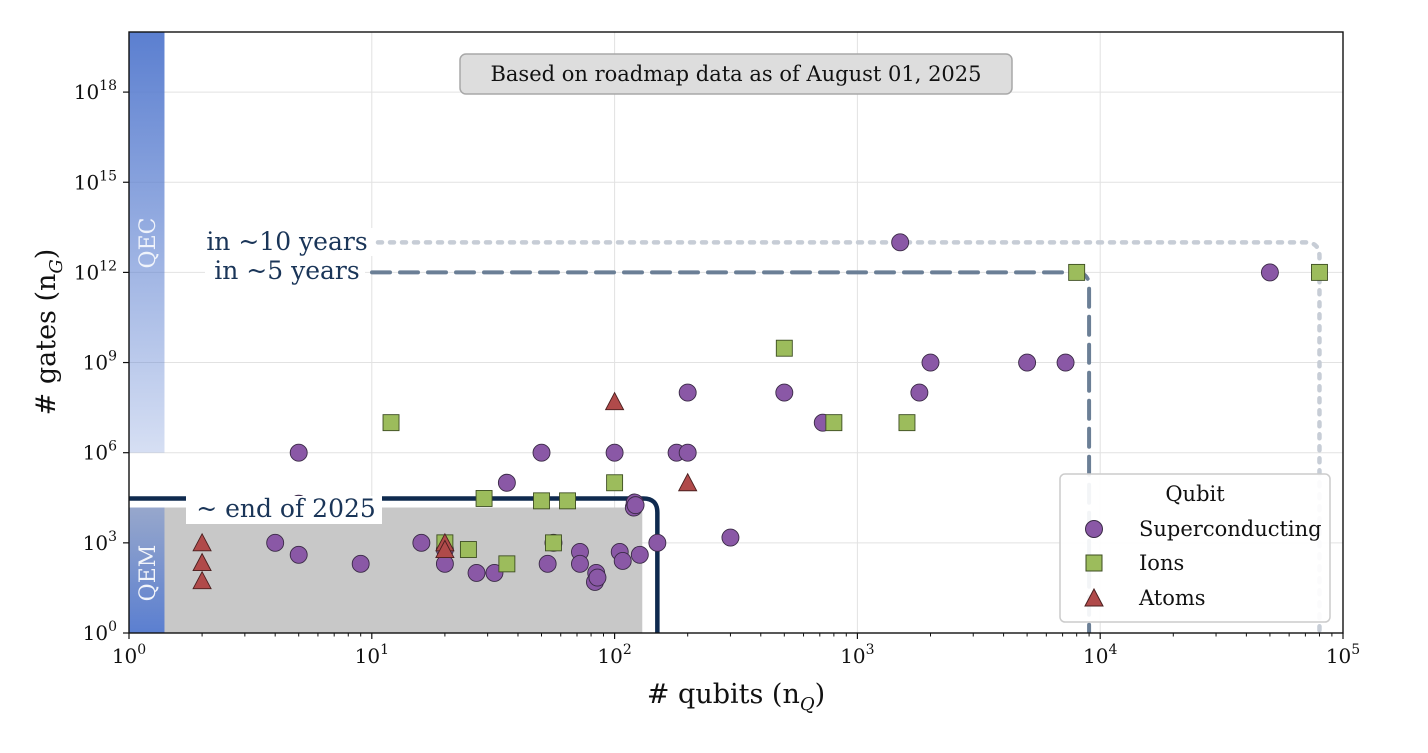  What do you see at coordinates (1161, 563) in the screenshot?
I see `legend-label-ions: Ions` at bounding box center [1161, 563].